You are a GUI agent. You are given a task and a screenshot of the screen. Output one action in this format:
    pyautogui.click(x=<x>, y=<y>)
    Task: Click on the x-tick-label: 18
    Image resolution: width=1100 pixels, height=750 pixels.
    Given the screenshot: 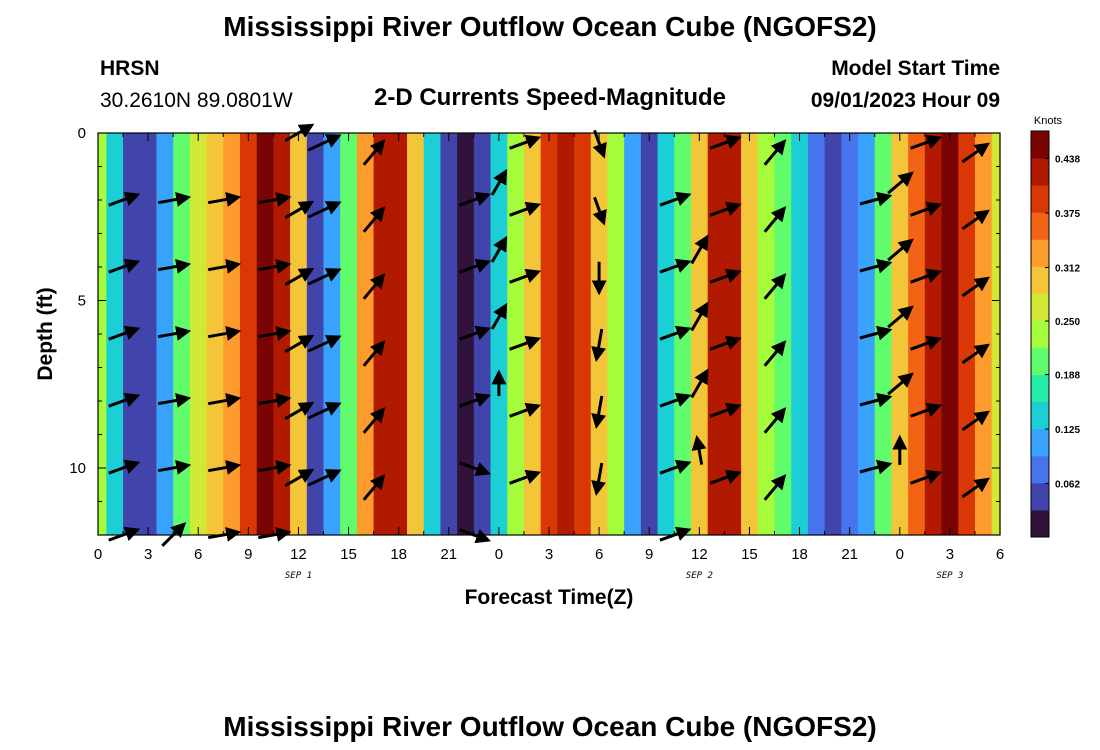 What is the action you would take?
    pyautogui.click(x=799, y=554)
    